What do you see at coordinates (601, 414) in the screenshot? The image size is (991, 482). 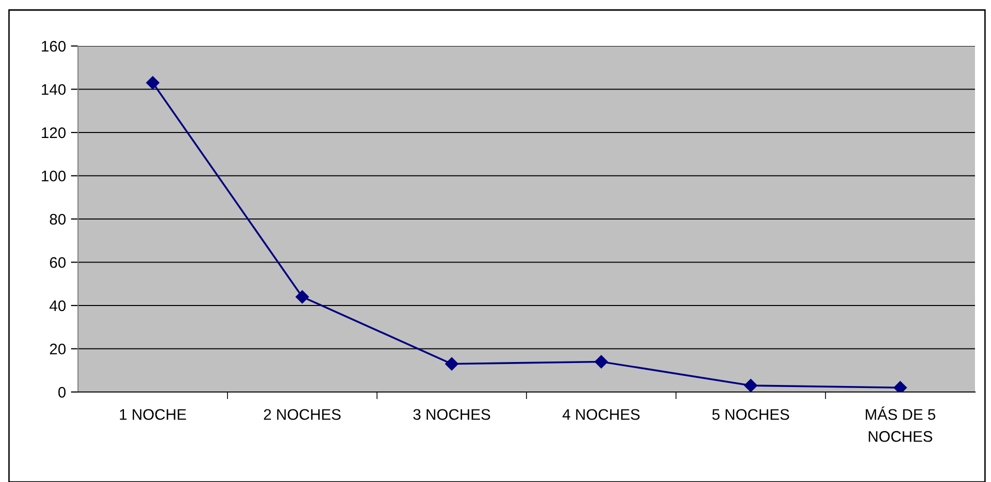 I see `x-tick-label: 4 NOCHES` at bounding box center [601, 414].